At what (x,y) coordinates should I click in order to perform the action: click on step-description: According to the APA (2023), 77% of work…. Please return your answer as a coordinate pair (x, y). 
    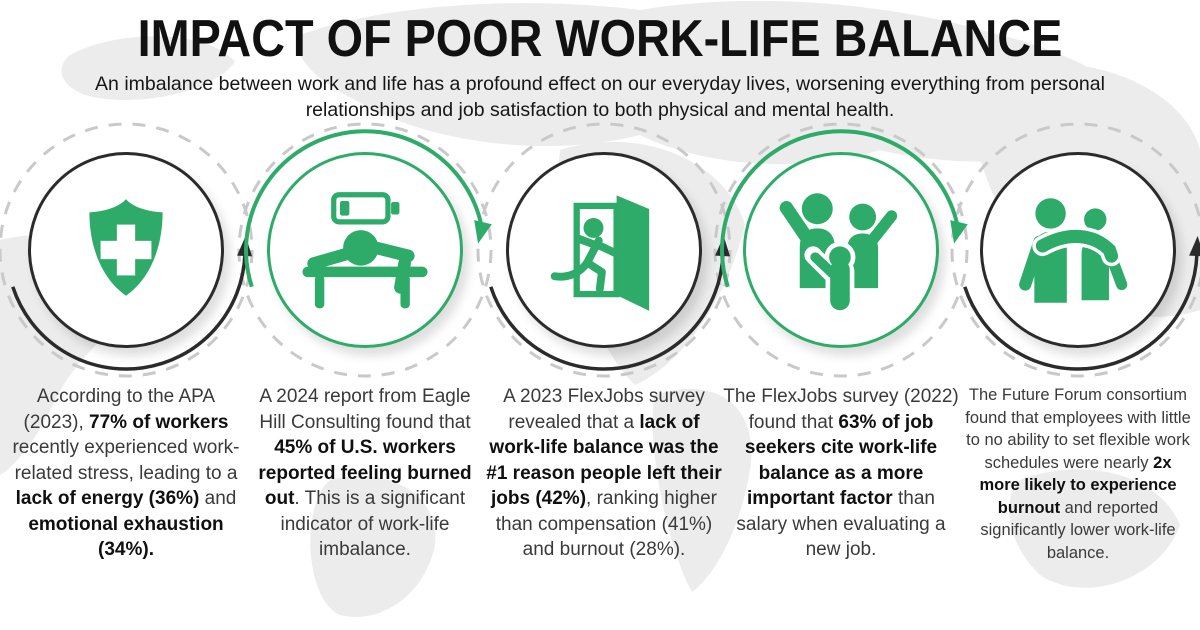
    Looking at the image, I should click on (126, 473).